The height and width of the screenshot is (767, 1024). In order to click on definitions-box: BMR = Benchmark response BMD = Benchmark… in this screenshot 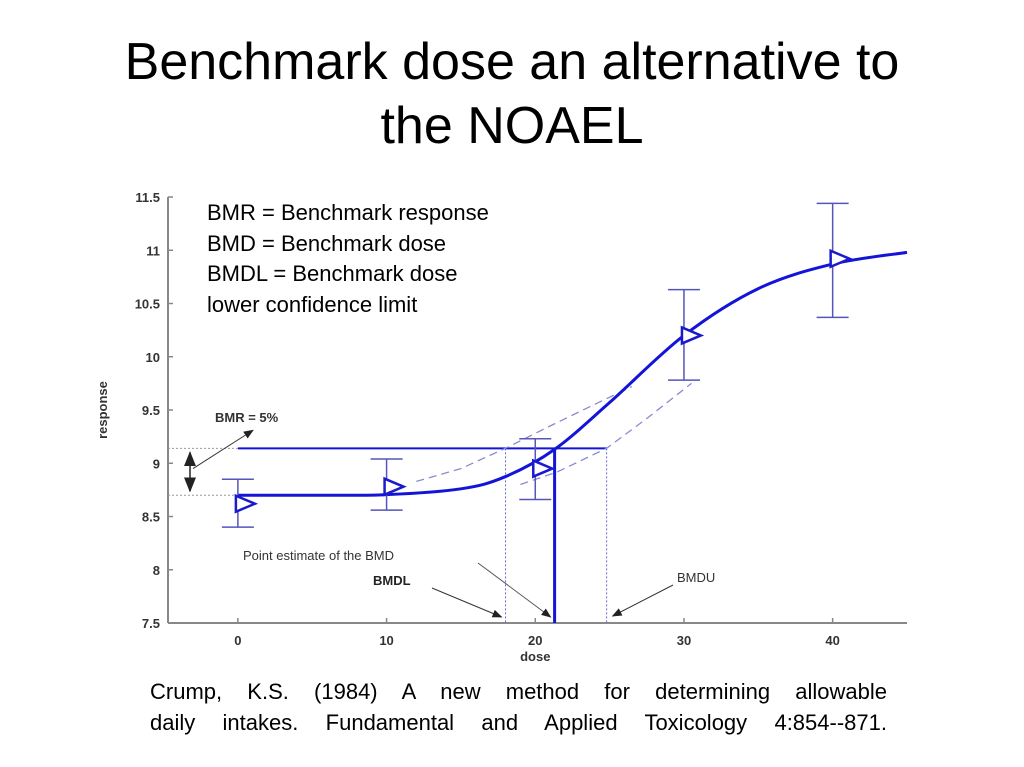, I will do `click(348, 259)`.